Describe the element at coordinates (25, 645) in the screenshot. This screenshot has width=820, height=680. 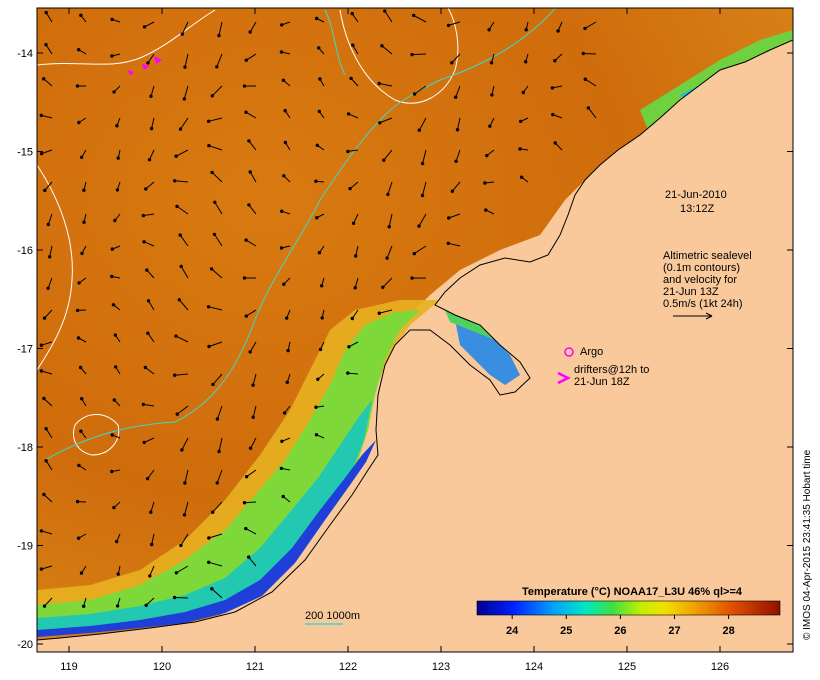
I see `y-tick-label: -20` at that location.